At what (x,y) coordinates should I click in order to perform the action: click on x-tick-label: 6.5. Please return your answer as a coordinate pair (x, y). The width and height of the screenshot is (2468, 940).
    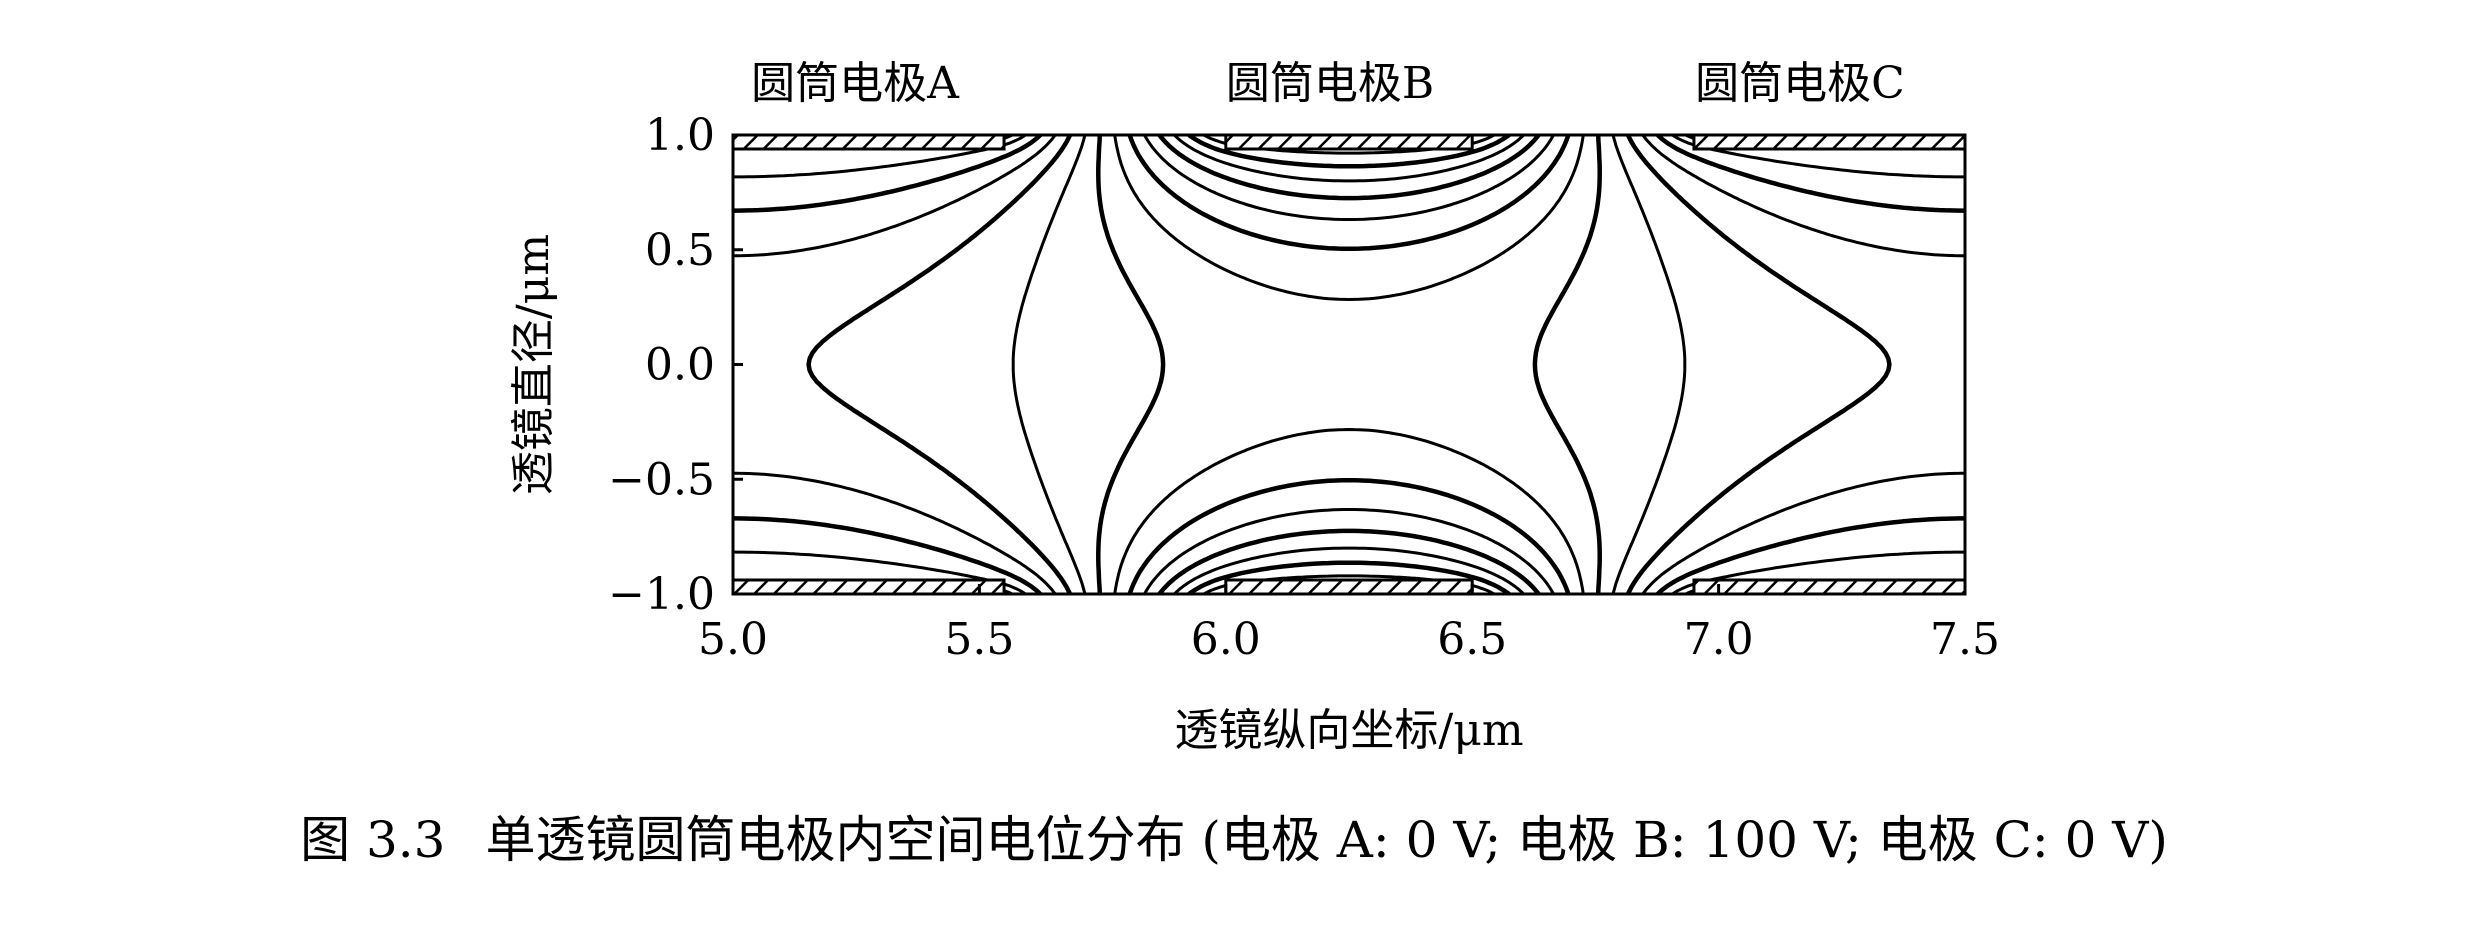
    Looking at the image, I should click on (1472, 639).